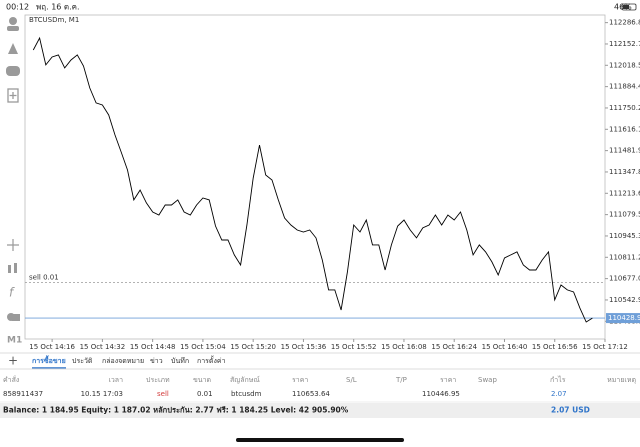 Image resolution: width=640 pixels, height=447 pixels. What do you see at coordinates (156, 361) in the screenshot?
I see `tab: ข่าว` at bounding box center [156, 361].